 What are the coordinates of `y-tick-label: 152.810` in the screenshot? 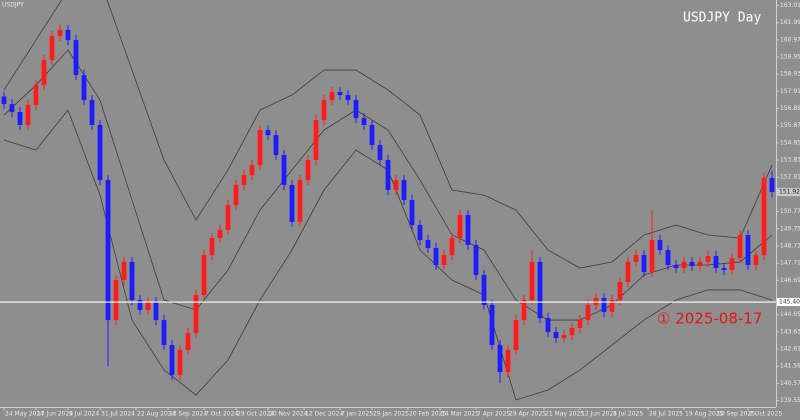 It's located at (790, 177).